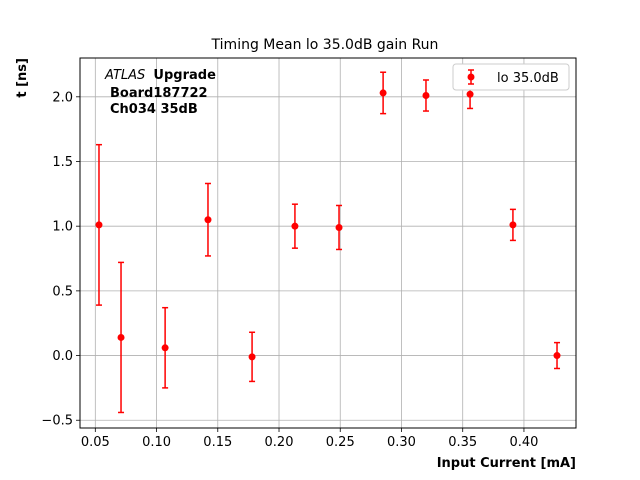  Describe the element at coordinates (57, 421) in the screenshot. I see `y-tick-label: −0.5` at that location.